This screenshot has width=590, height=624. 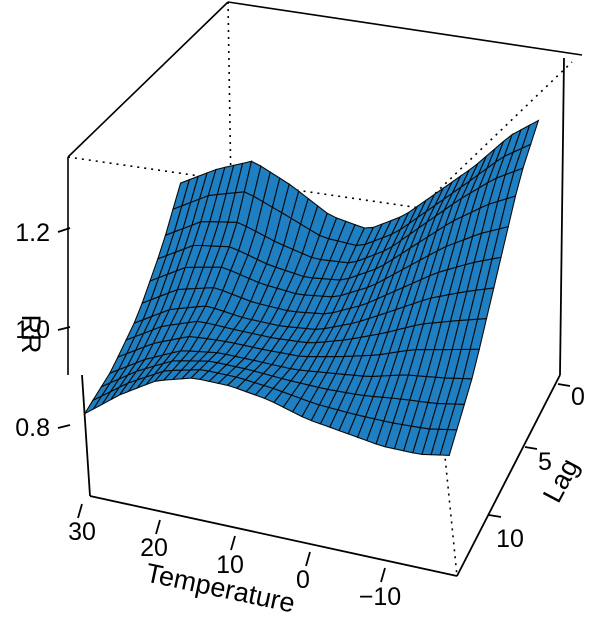 I want to click on surface-facet, so click(x=530, y=134).